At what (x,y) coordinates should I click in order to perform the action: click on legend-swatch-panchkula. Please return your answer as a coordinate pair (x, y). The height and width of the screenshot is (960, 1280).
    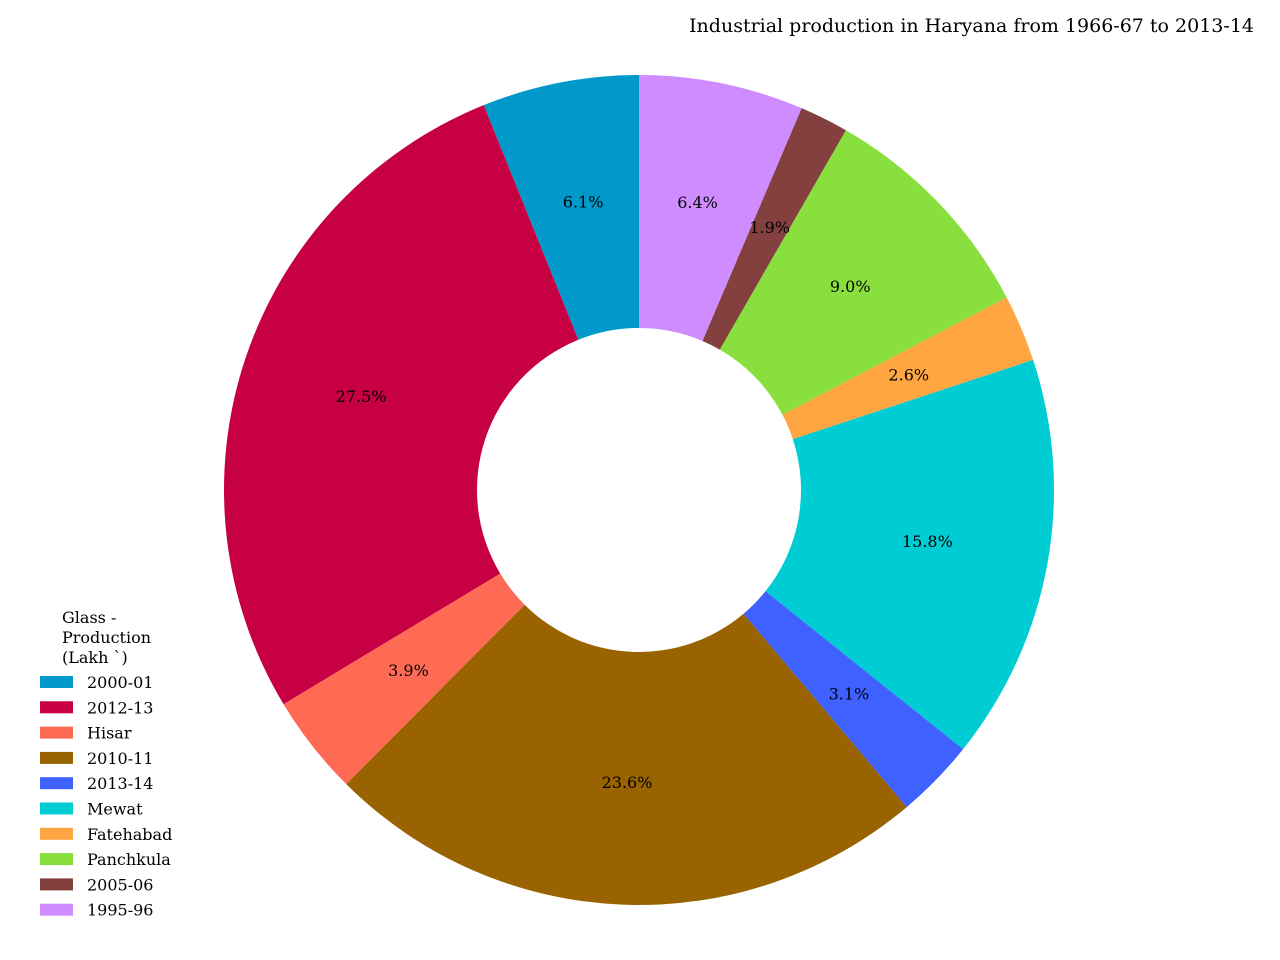
    Looking at the image, I should click on (56, 859).